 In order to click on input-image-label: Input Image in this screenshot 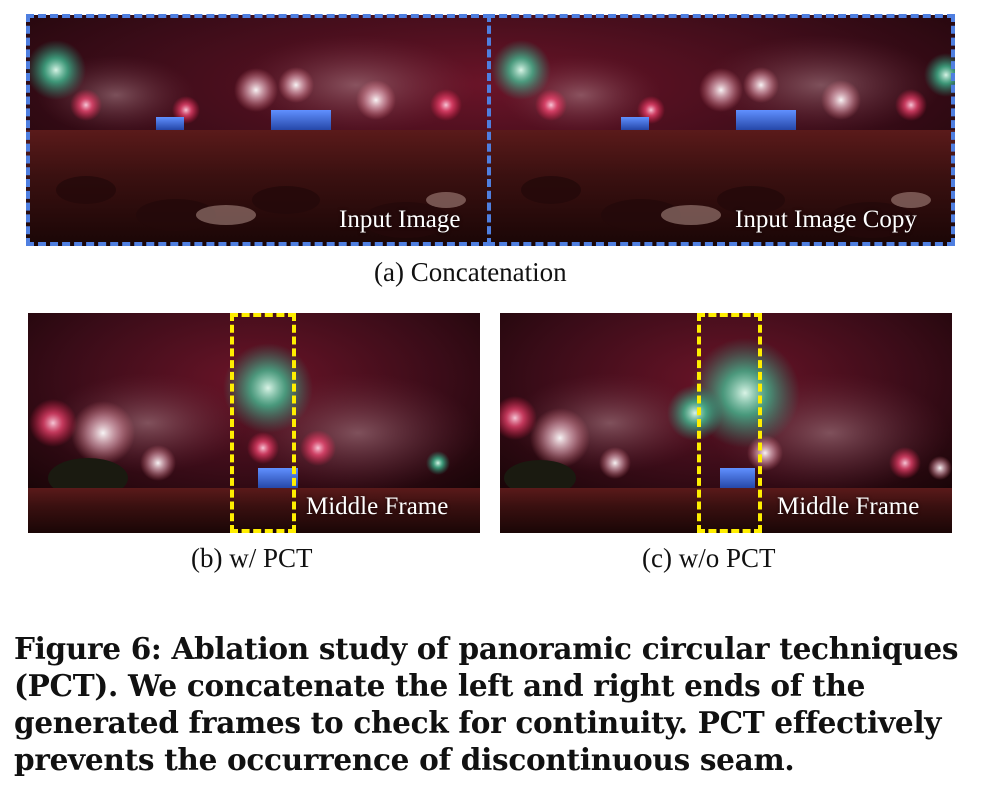, I will do `click(400, 219)`.